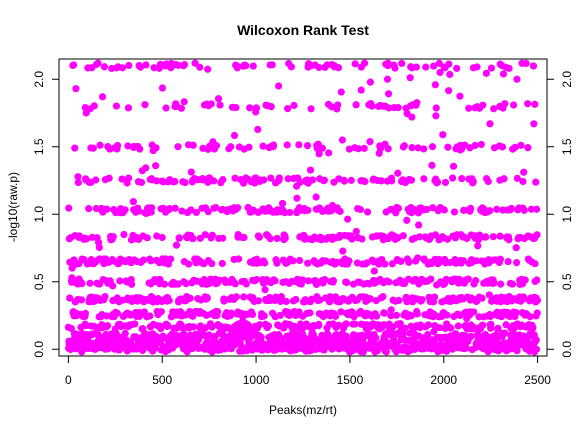  Describe the element at coordinates (308, 371) in the screenshot. I see `x-axis: 0 500 1000 1500 2000 2500` at that location.